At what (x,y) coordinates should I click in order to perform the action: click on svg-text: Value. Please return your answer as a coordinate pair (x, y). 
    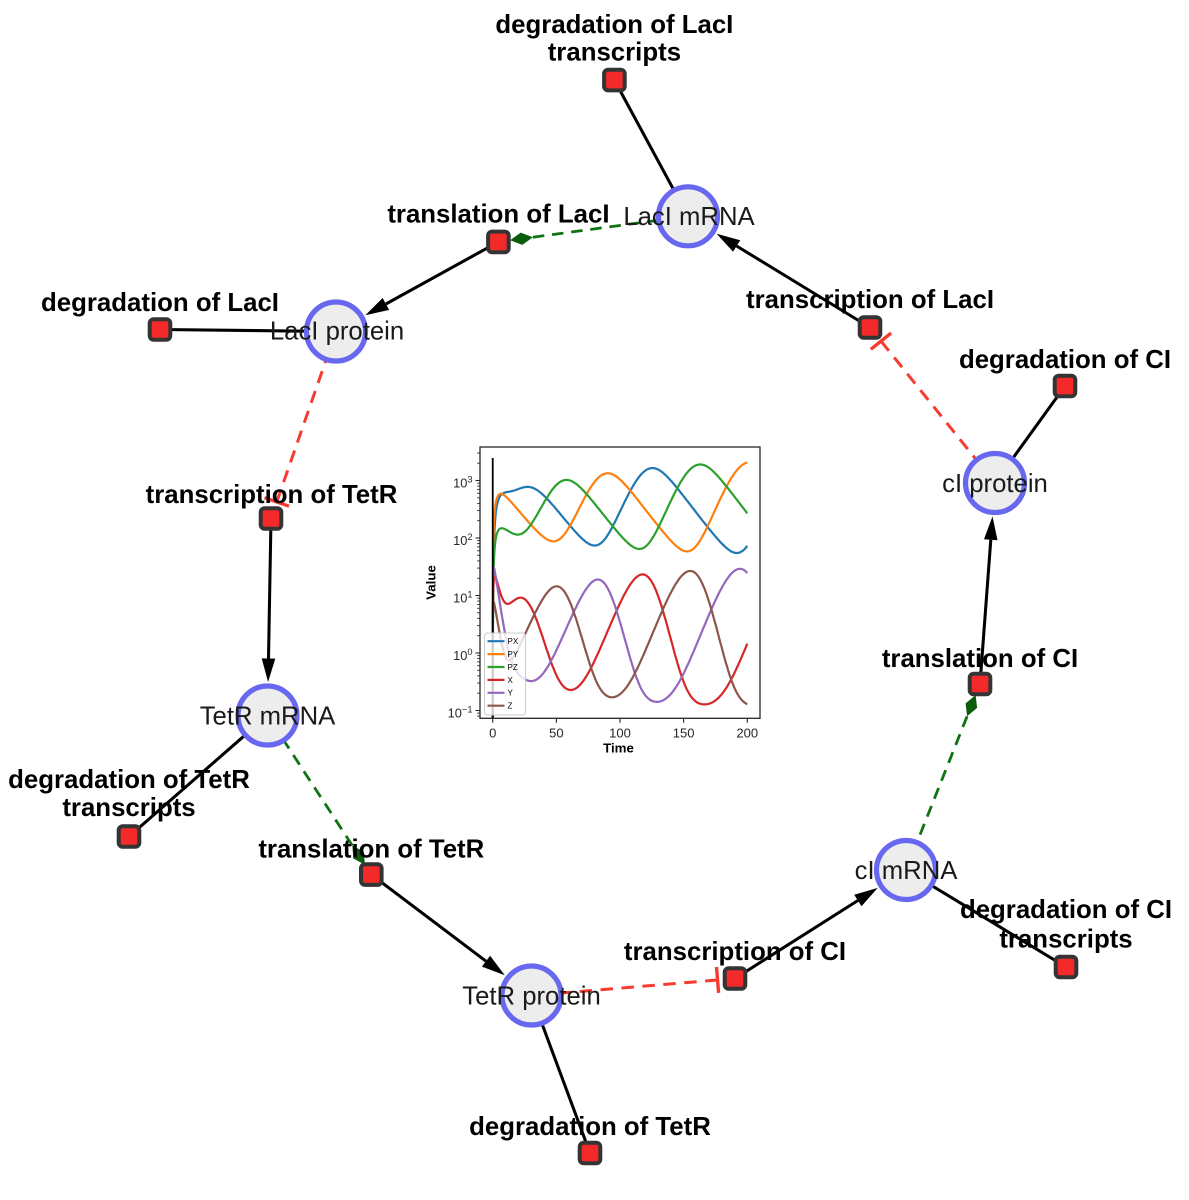
    Looking at the image, I should click on (431, 582).